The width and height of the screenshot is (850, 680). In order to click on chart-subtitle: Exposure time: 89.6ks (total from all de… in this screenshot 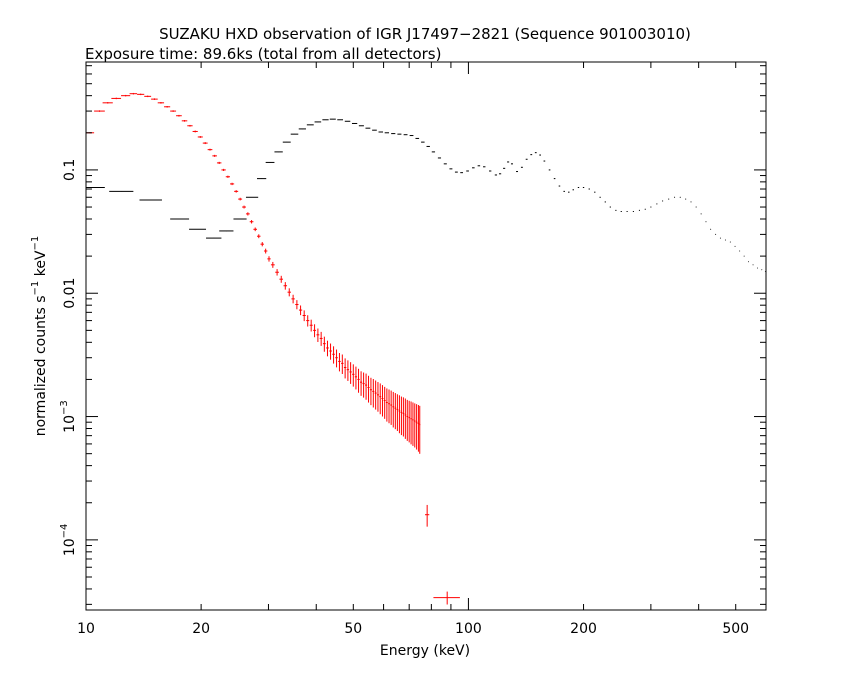, I will do `click(263, 54)`.